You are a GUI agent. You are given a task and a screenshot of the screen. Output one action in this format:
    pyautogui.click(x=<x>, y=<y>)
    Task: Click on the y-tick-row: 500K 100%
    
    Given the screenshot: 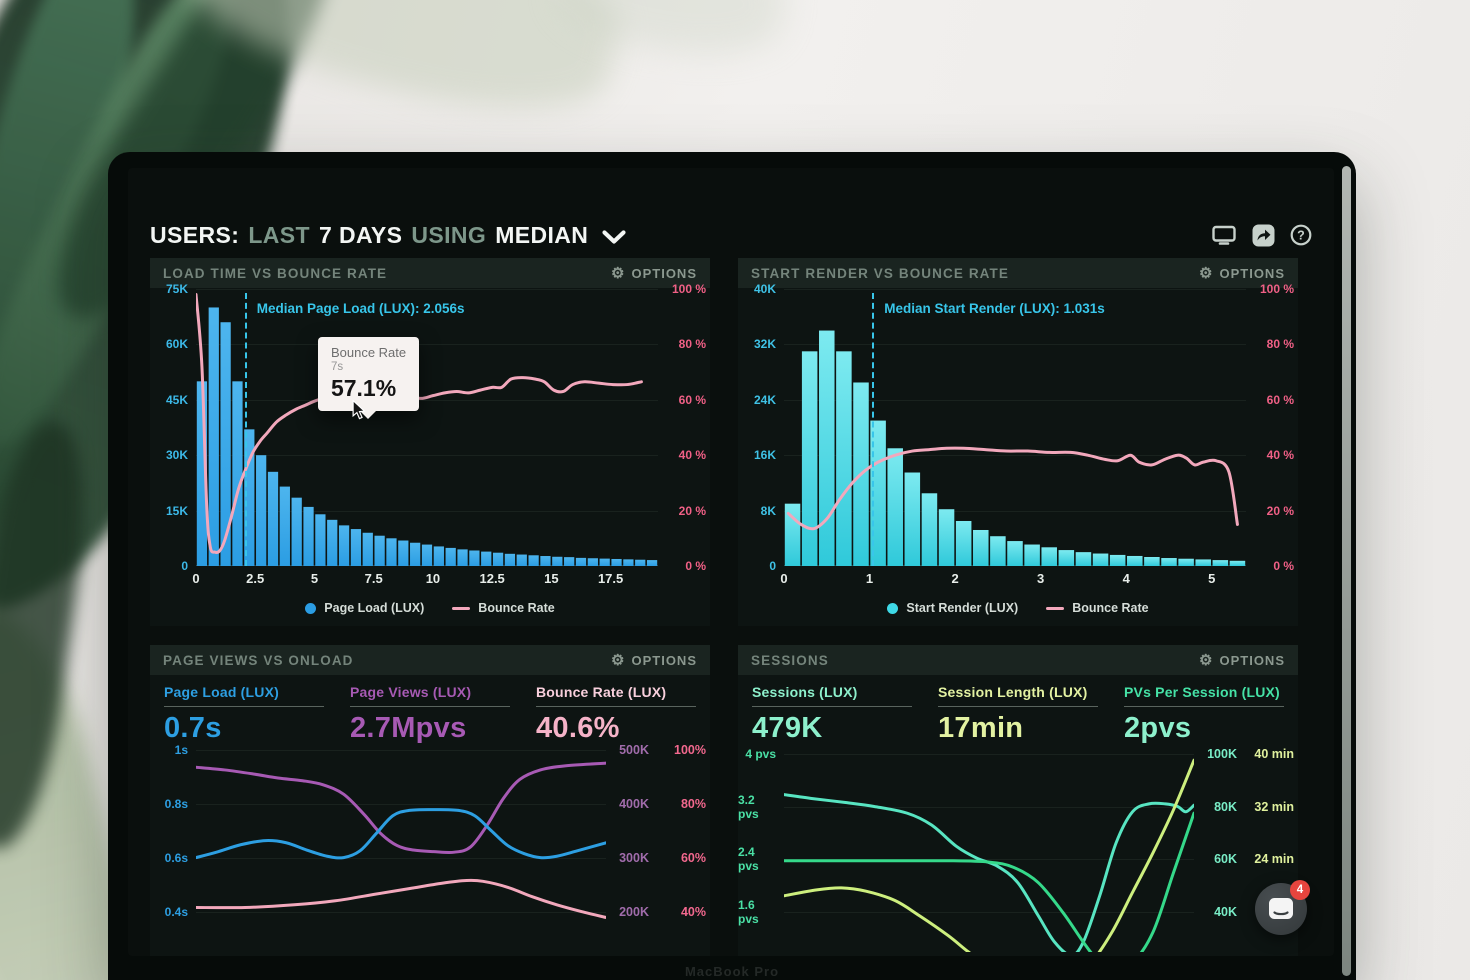 What is the action you would take?
    pyautogui.click(x=656, y=750)
    